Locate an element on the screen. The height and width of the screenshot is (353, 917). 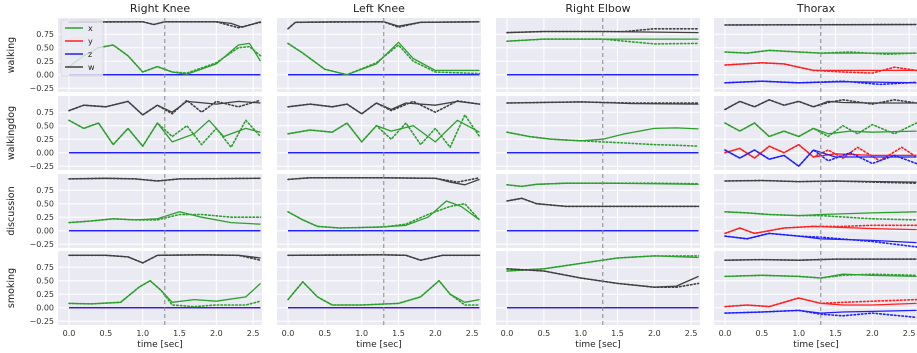
panel-walkingdog-left-knee is located at coordinates (379, 133).